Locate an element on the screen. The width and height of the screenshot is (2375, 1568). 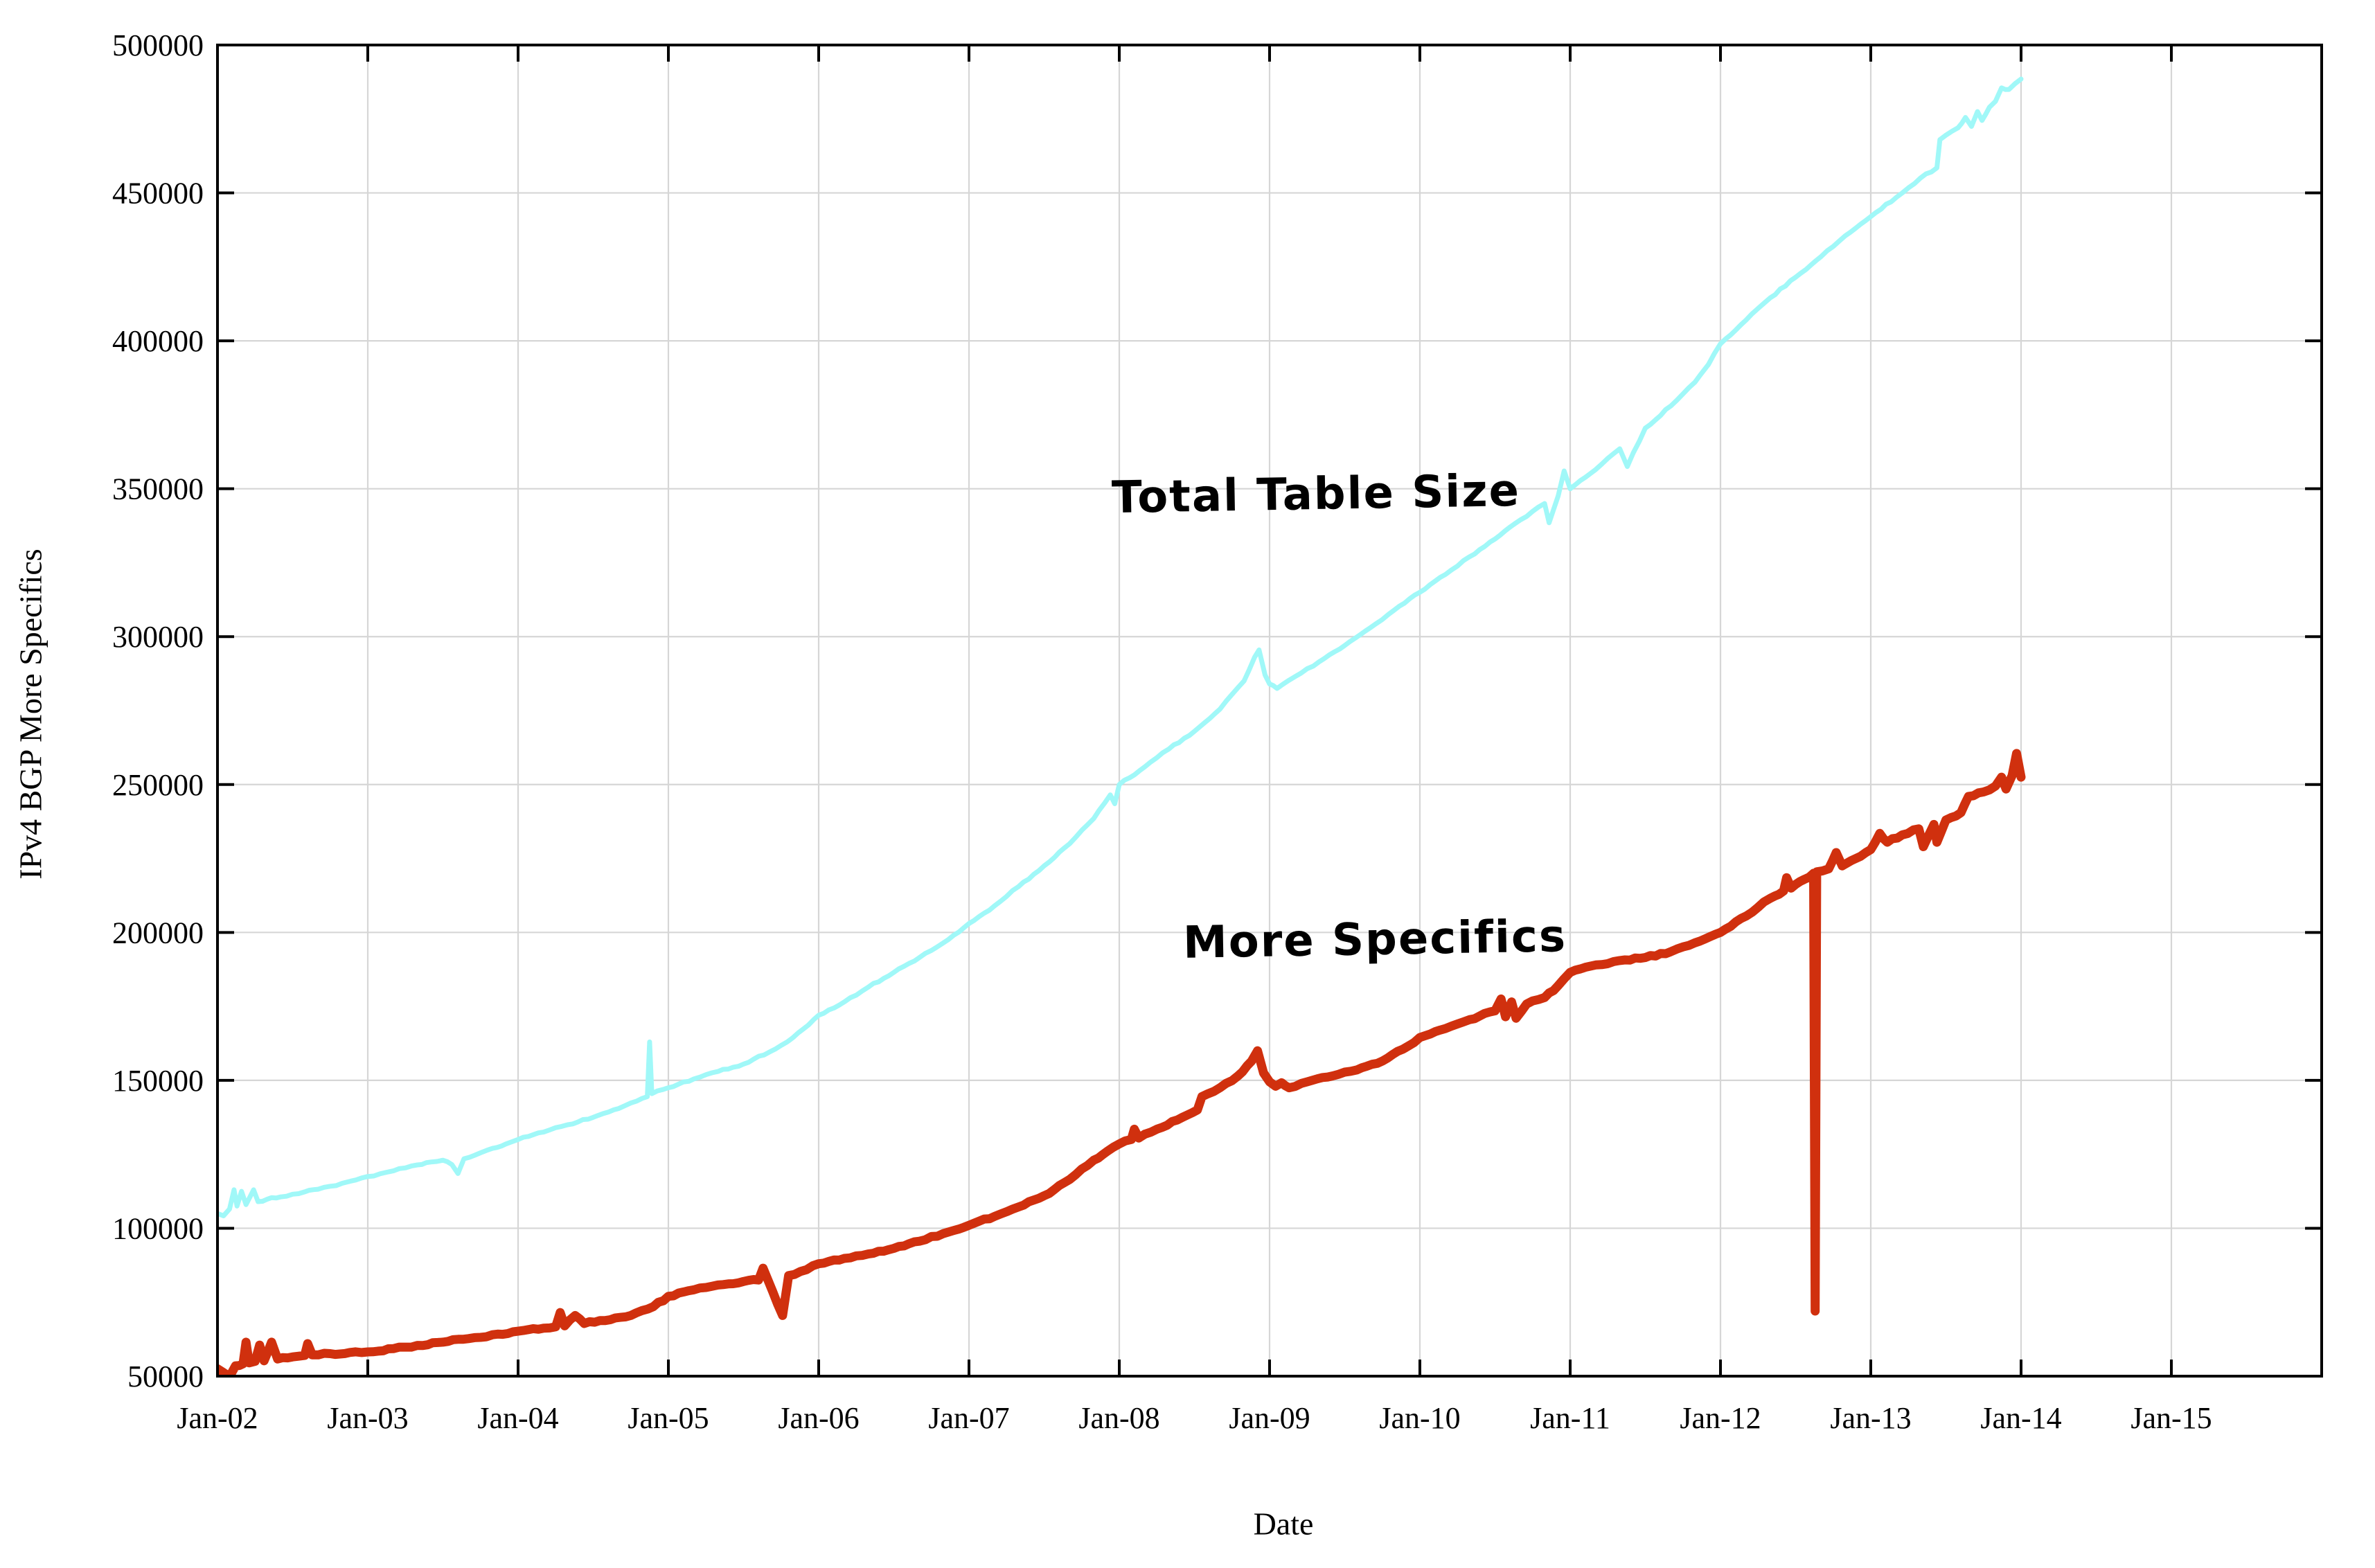
x-tick-label: Jan-13 is located at coordinates (1870, 1418).